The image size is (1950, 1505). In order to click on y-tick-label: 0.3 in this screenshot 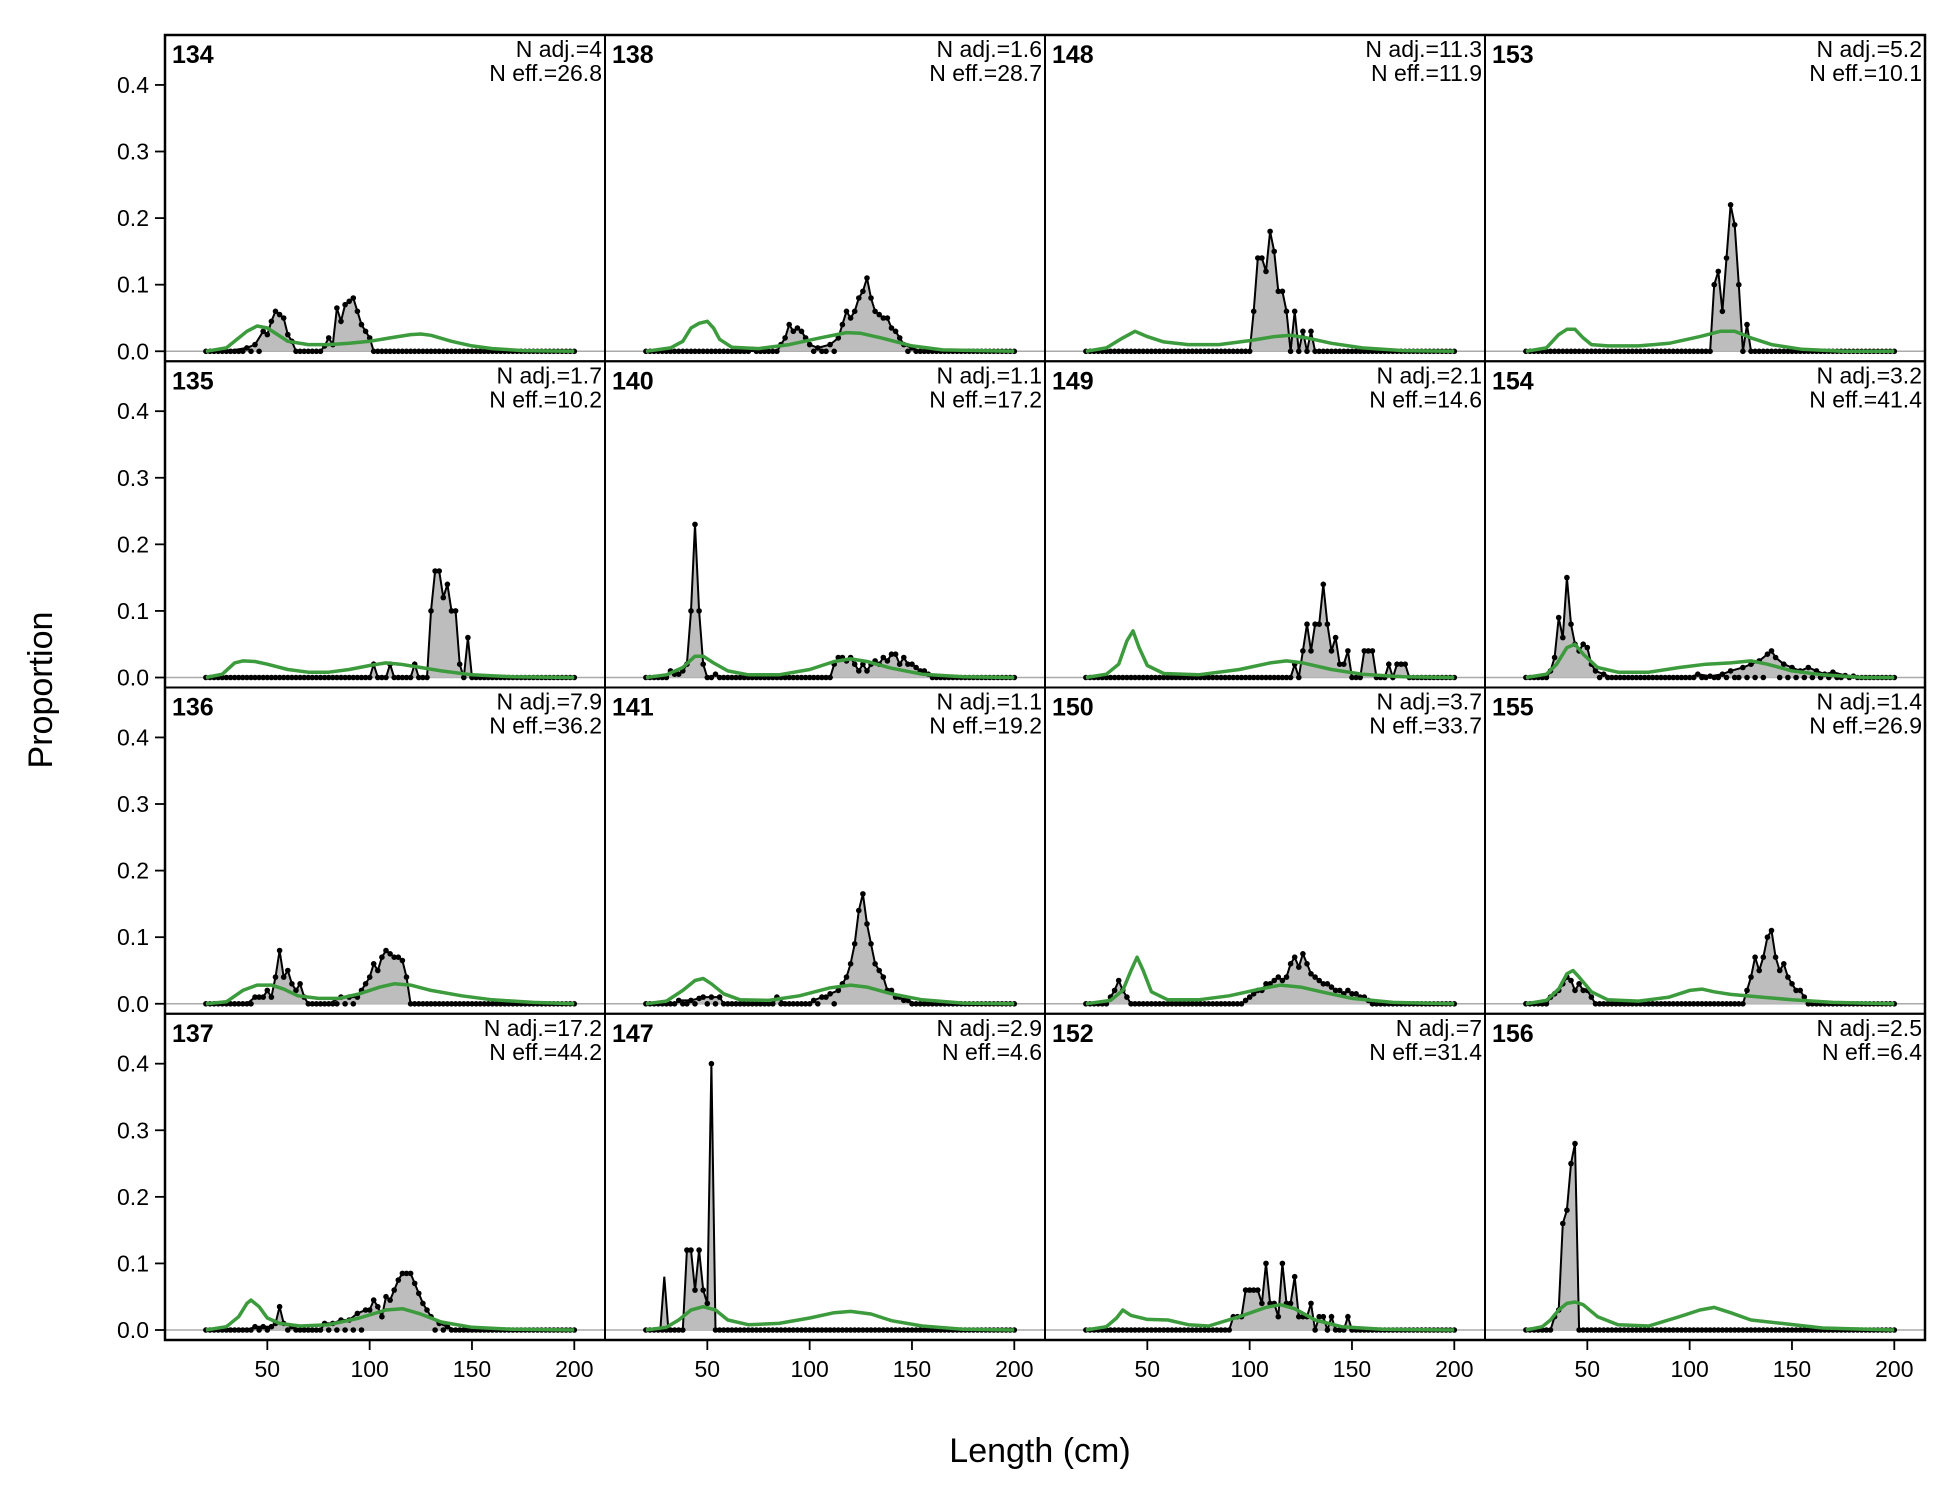, I will do `click(133, 804)`.